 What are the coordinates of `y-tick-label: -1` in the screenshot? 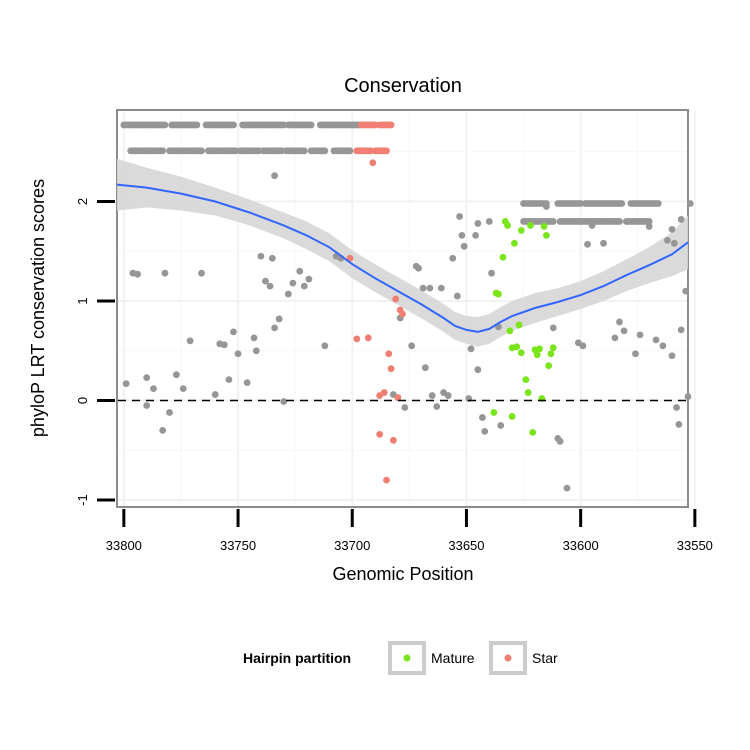 It's located at (82, 500).